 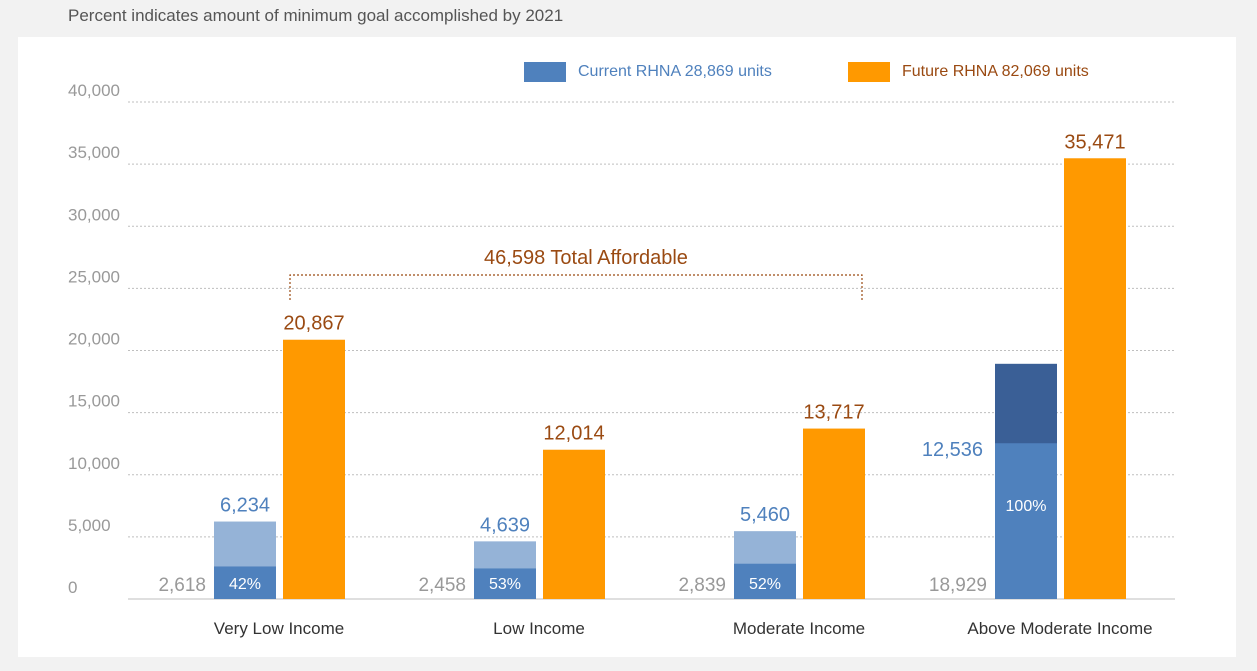 What do you see at coordinates (765, 584) in the screenshot?
I see `percent-label: 52%` at bounding box center [765, 584].